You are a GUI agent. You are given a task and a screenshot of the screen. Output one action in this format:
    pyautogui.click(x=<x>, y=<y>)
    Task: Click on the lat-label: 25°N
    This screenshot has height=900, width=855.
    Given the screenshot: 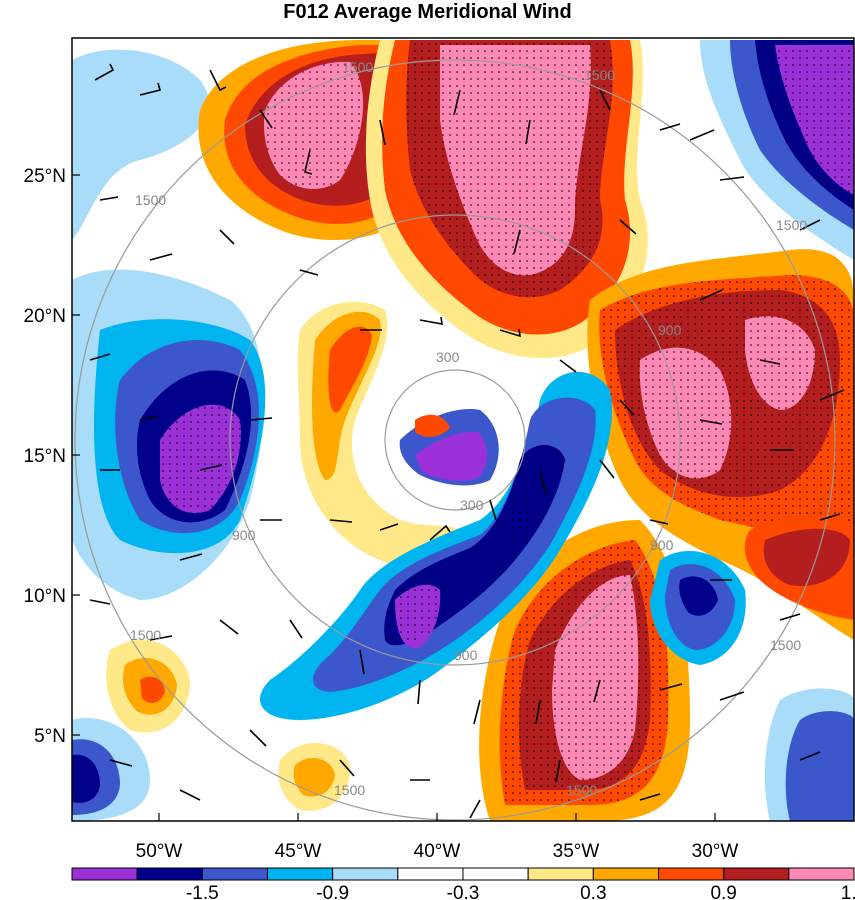 What is the action you would take?
    pyautogui.click(x=45, y=176)
    